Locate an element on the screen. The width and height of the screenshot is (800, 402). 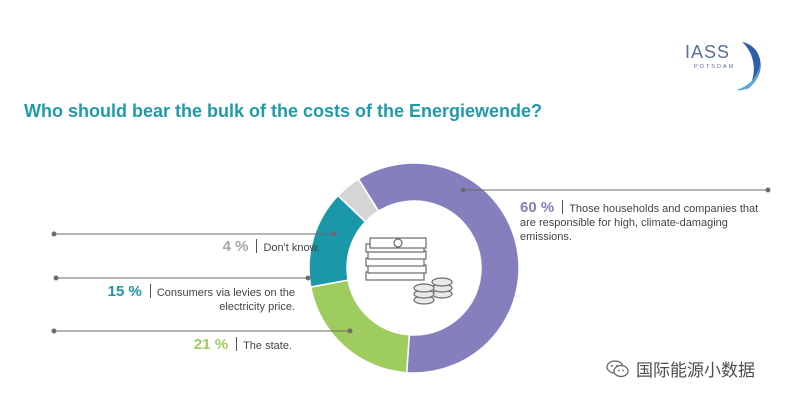
leader-dot-dont-know-start is located at coordinates (334, 234).